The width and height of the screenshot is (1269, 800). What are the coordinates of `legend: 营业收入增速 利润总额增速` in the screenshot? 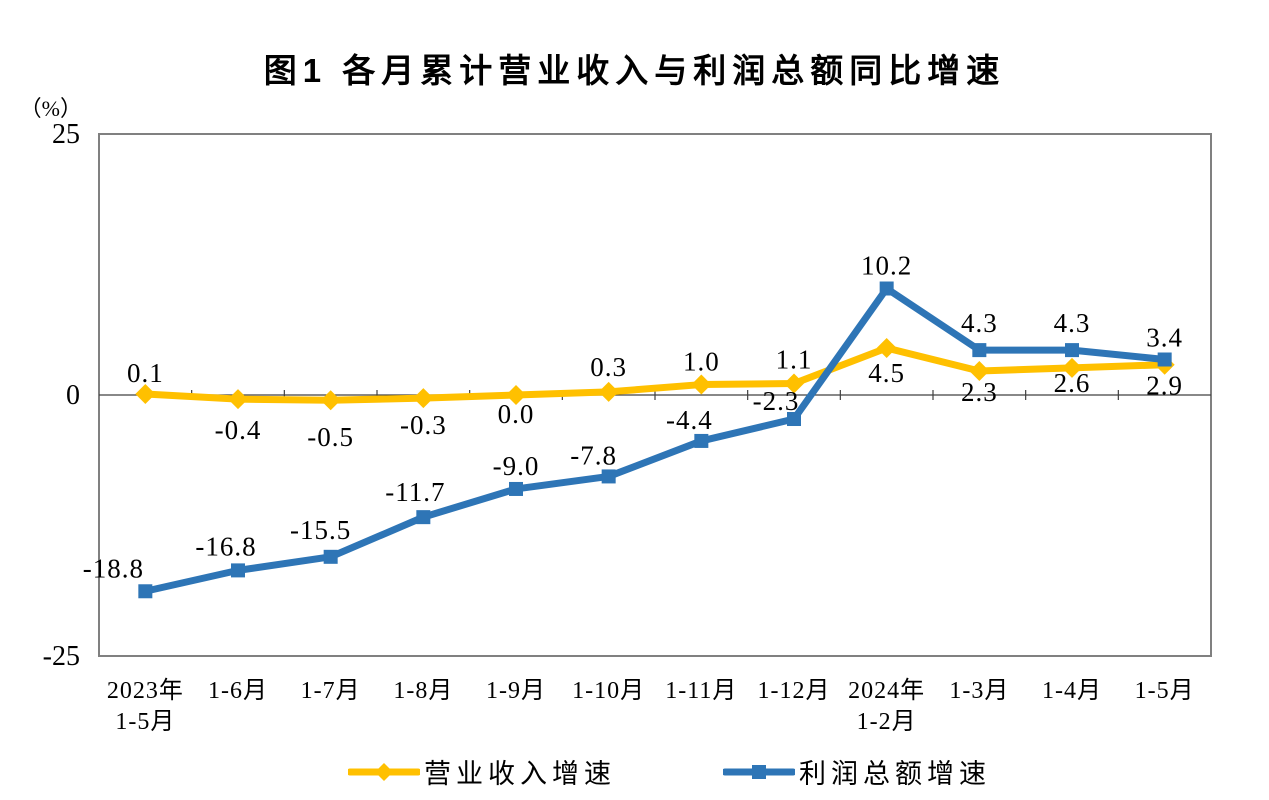 It's located at (634, 772).